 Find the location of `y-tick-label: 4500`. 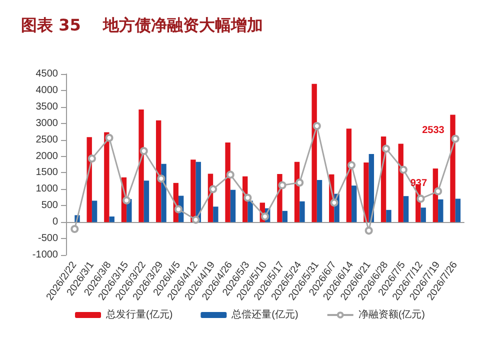

y-tick-label: 4500 is located at coordinates (47, 74).